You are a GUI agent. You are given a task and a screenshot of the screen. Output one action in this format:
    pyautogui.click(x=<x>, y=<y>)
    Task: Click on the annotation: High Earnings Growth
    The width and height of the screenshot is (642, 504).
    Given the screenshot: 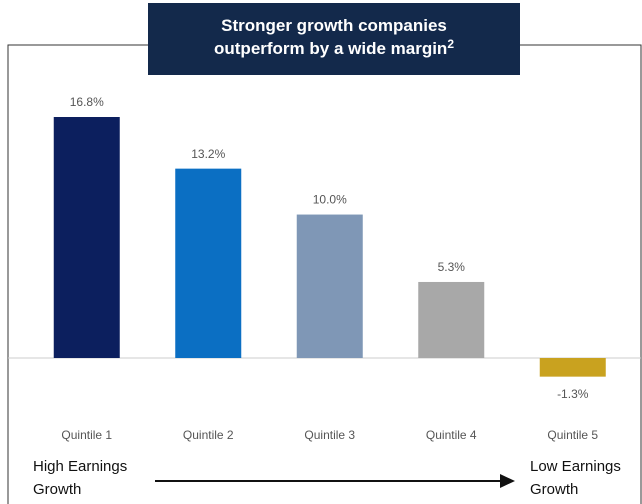 What is the action you would take?
    pyautogui.click(x=80, y=478)
    